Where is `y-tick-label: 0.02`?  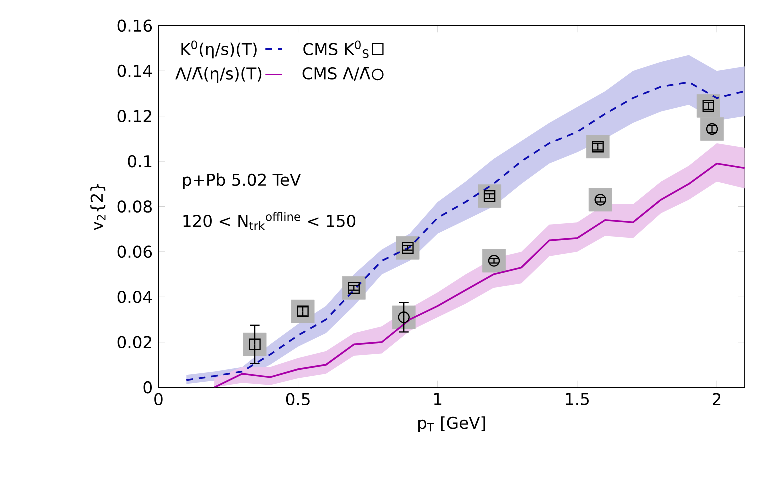 y-tick-label: 0.02 is located at coordinates (135, 342).